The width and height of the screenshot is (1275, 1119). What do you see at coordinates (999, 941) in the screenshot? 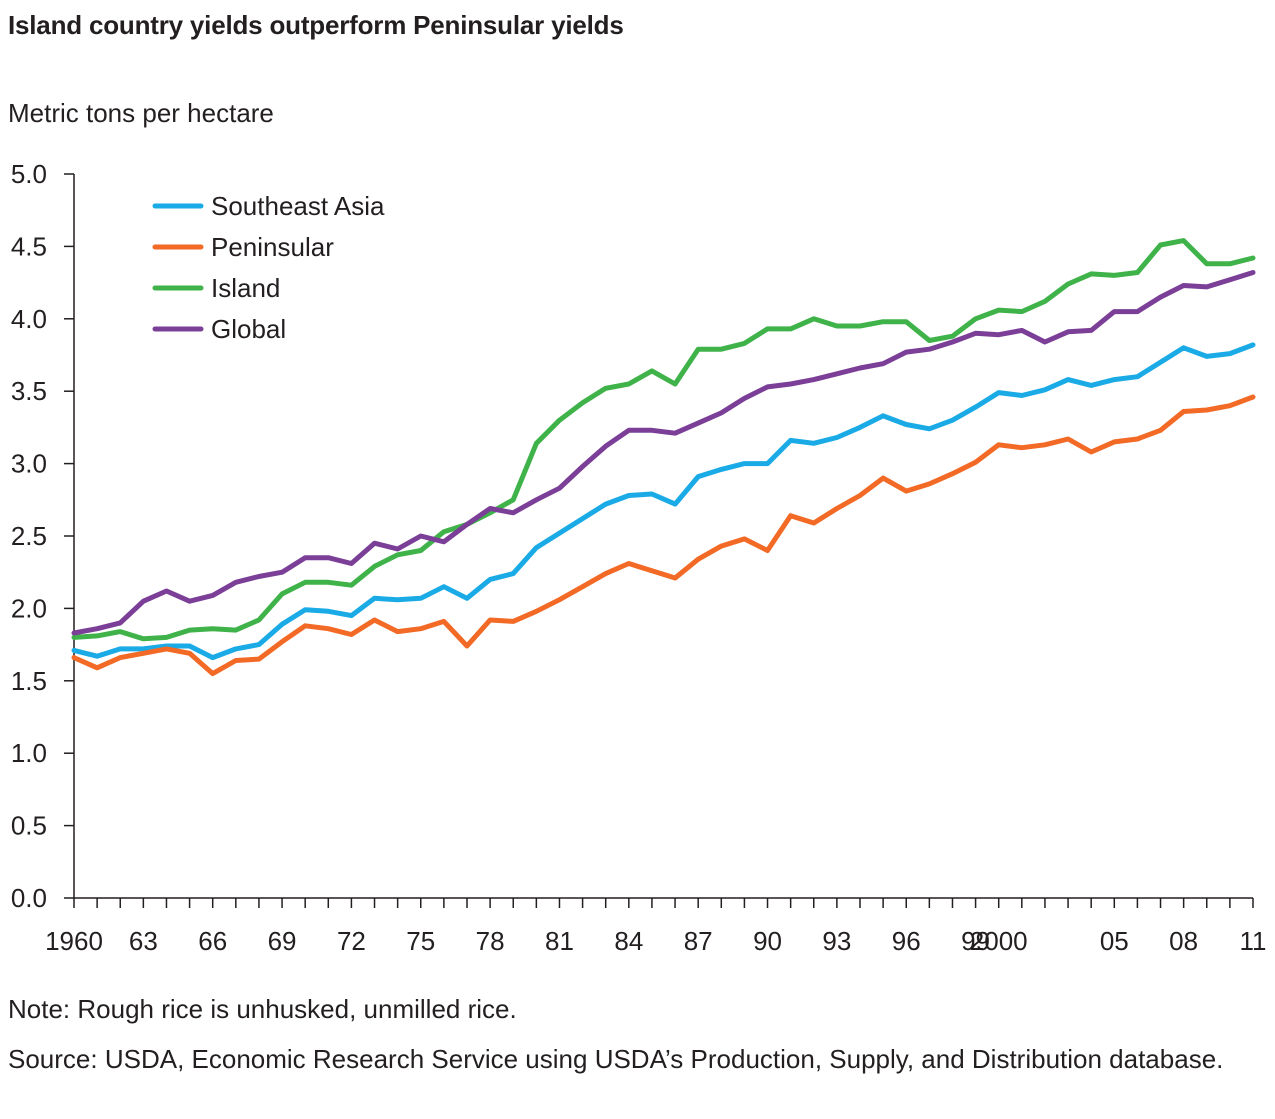
I see `x-tick-label: 2000` at bounding box center [999, 941].